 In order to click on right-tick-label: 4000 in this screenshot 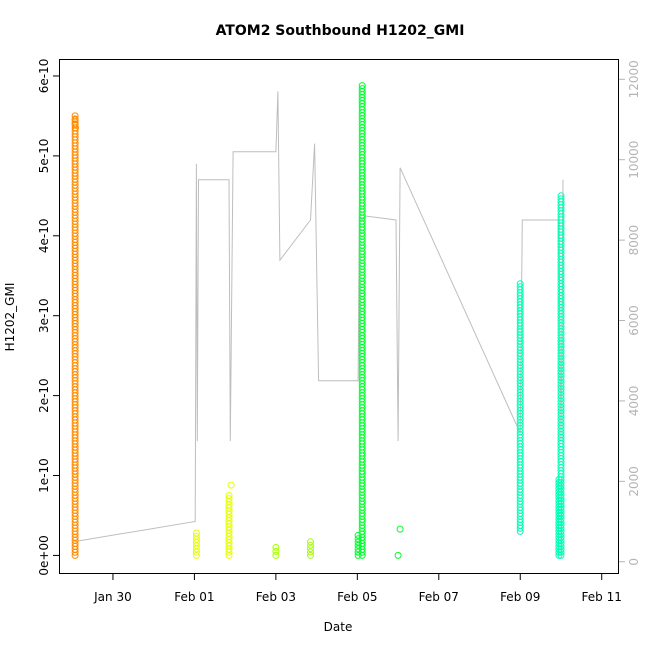, I will do `click(634, 401)`.